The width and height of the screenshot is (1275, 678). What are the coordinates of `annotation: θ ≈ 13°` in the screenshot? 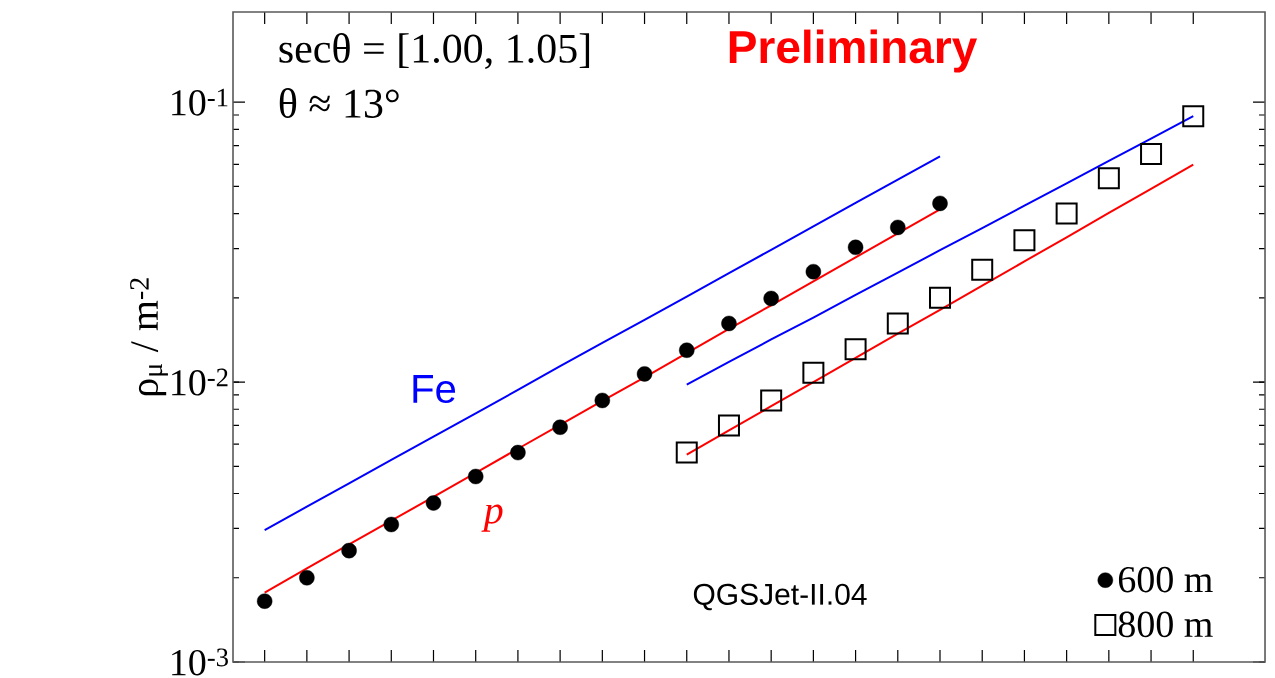 It's located at (339, 103).